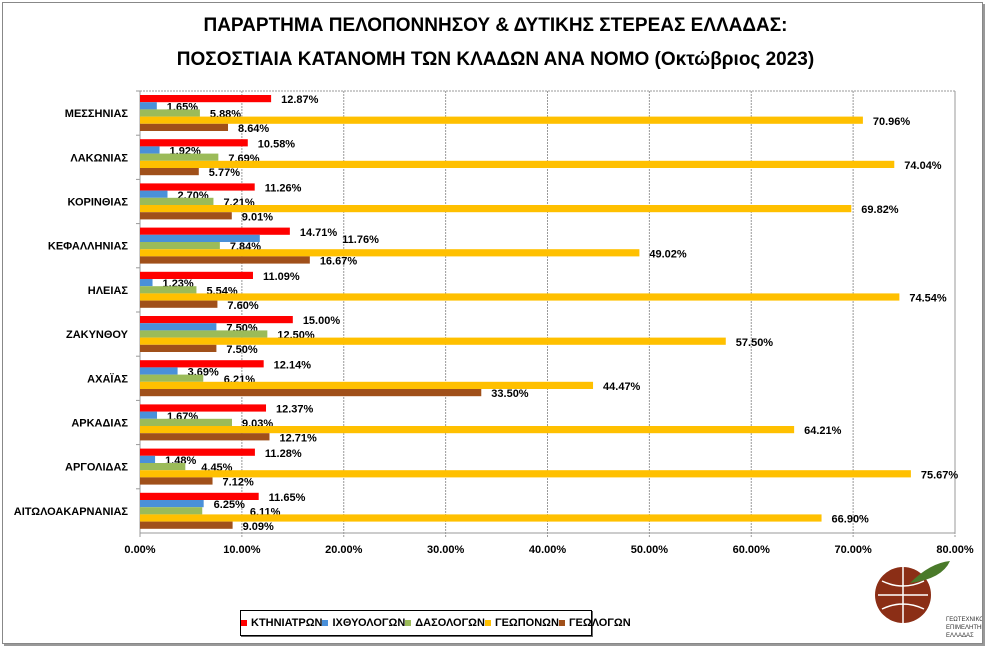 Image resolution: width=985 pixels, height=646 pixels. Describe the element at coordinates (510, 394) in the screenshot. I see `data-label: 33.50%` at that location.